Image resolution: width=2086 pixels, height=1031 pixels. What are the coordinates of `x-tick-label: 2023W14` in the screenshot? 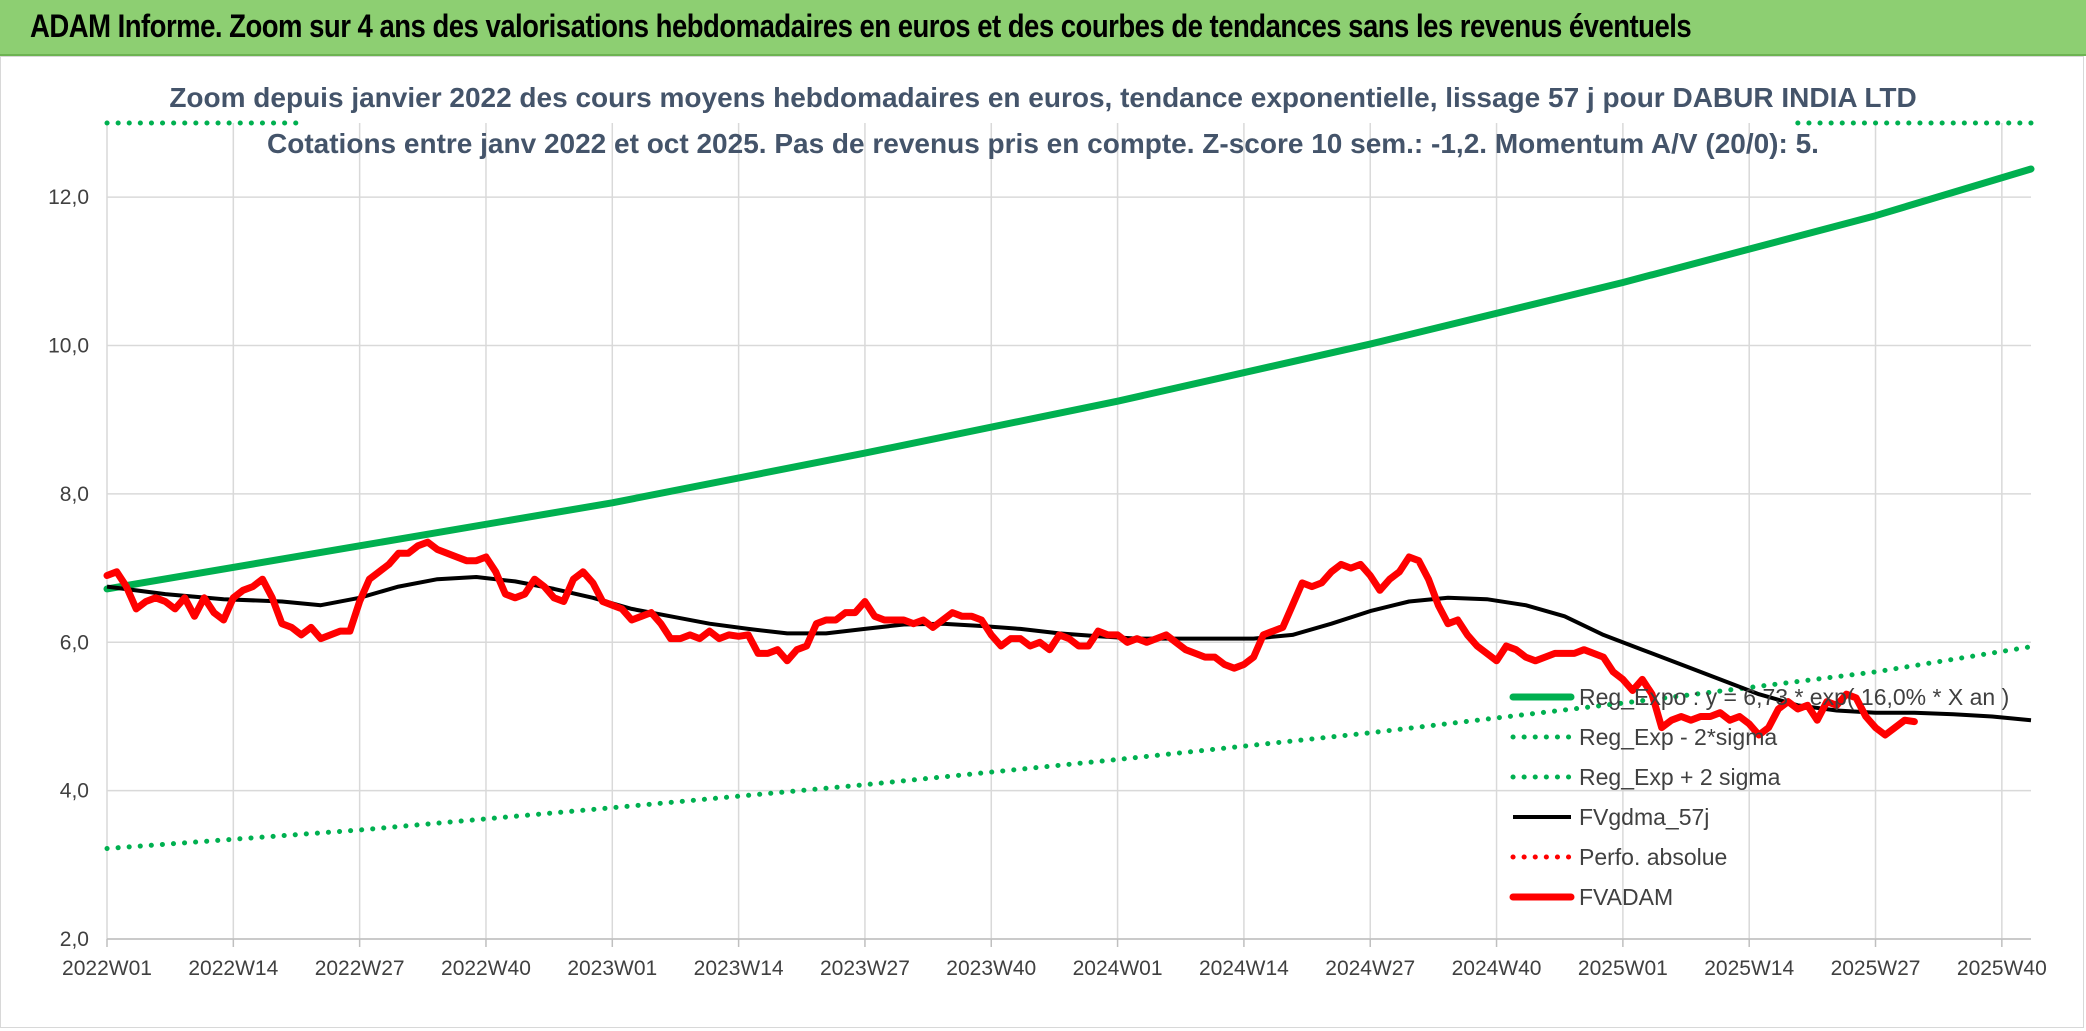 It's located at (739, 968).